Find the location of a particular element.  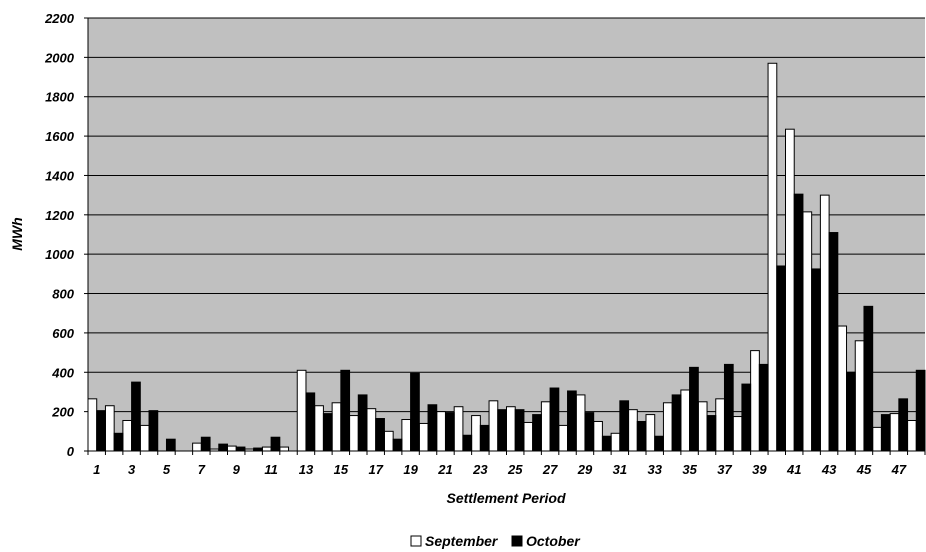

x-tick-label: 45 is located at coordinates (864, 469).